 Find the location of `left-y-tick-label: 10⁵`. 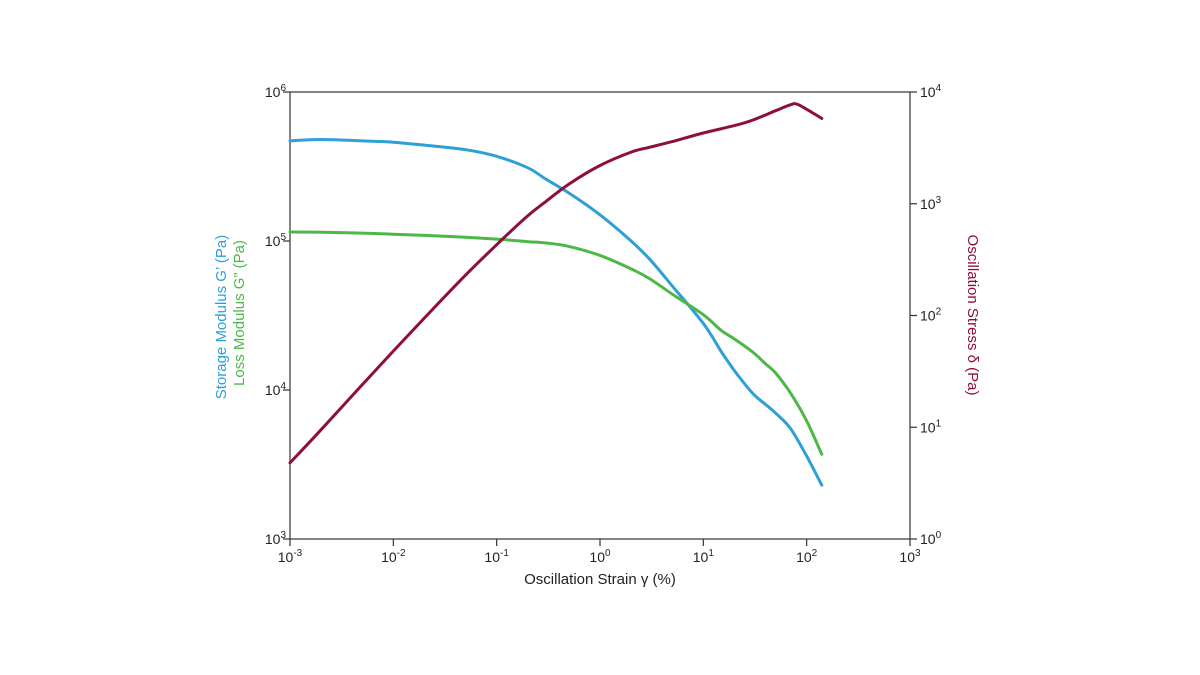

left-y-tick-label: 10⁵ is located at coordinates (276, 240).